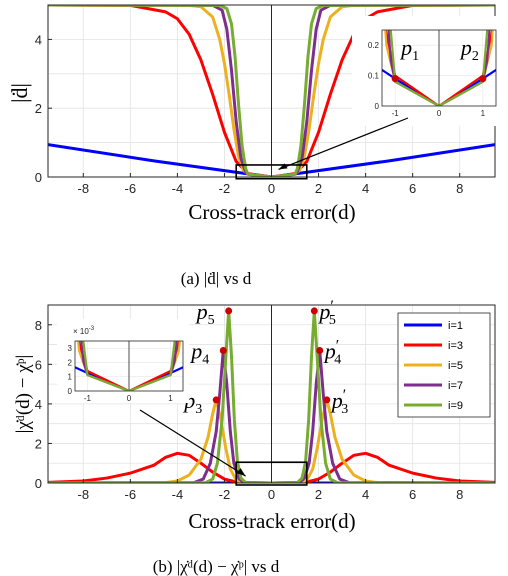 The width and height of the screenshot is (508, 576). What do you see at coordinates (170, 398) in the screenshot?
I see `b-inset-xtick-label: 1` at bounding box center [170, 398].